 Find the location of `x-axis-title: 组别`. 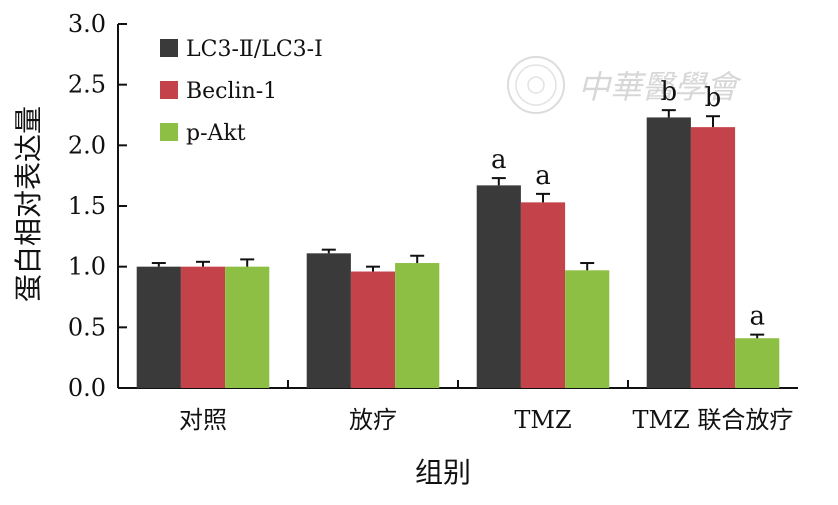

x-axis-title: 组别 is located at coordinates (443, 472).